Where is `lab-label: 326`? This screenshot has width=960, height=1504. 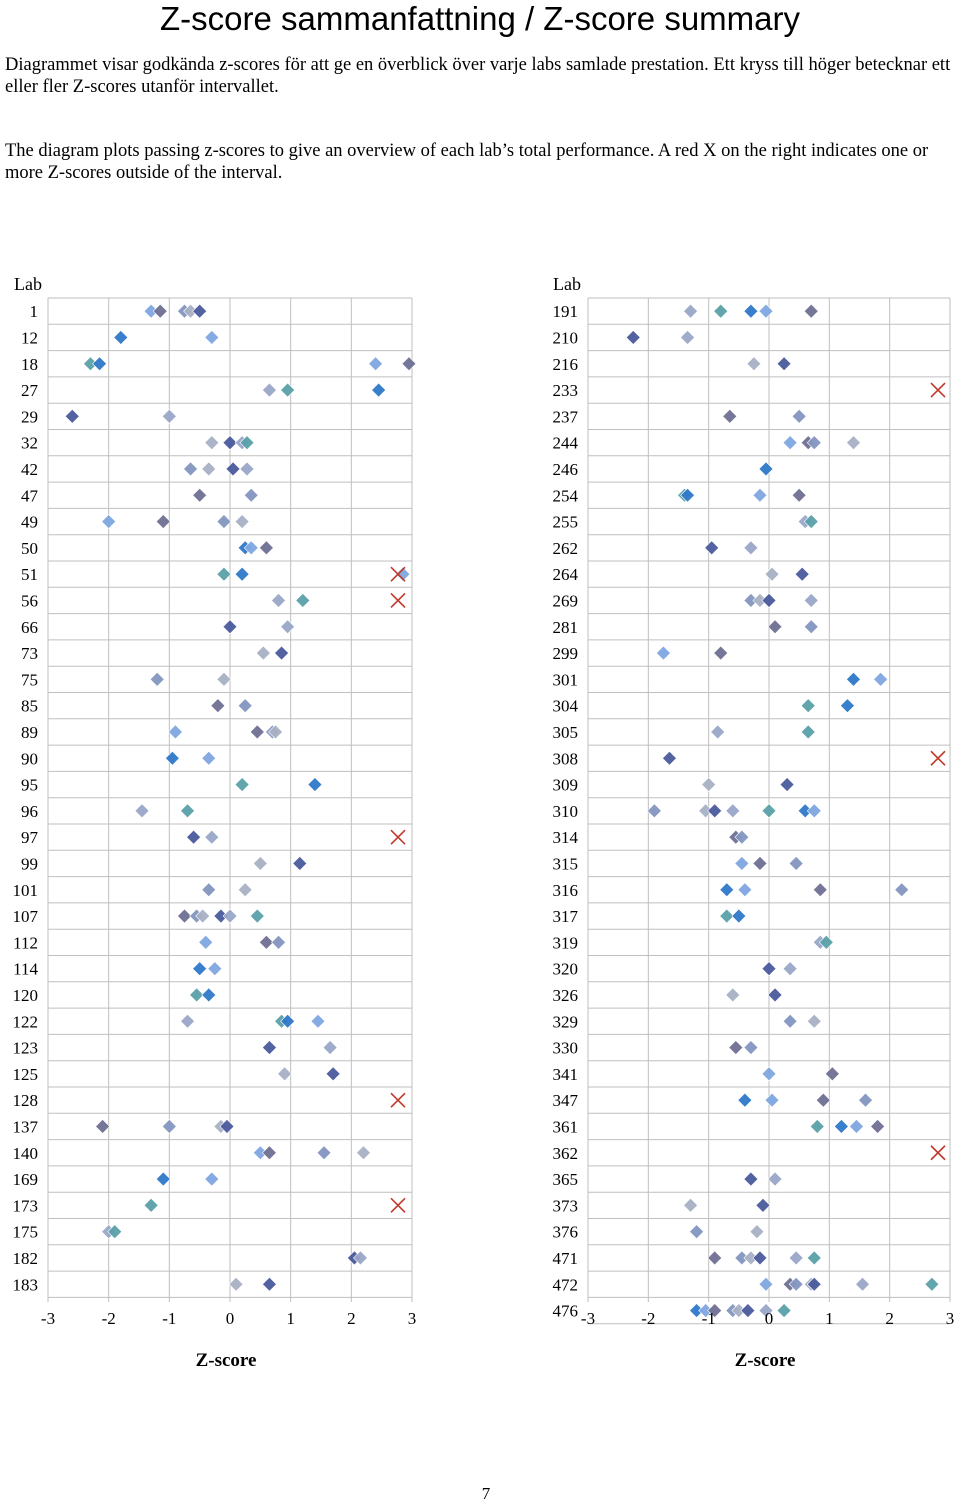
lab-label: 326 is located at coordinates (566, 995).